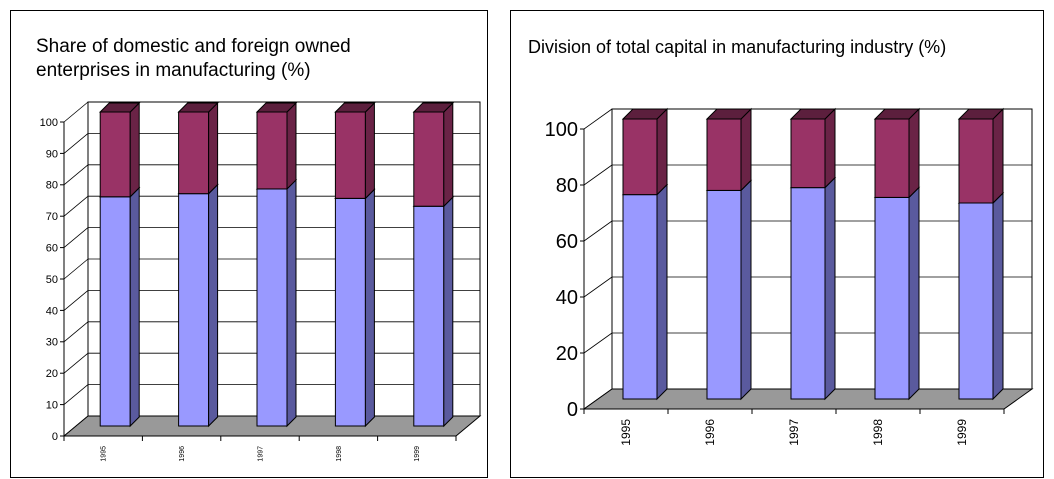 This screenshot has width=1054, height=479. I want to click on y-tick-label: 30, so click(52, 343).